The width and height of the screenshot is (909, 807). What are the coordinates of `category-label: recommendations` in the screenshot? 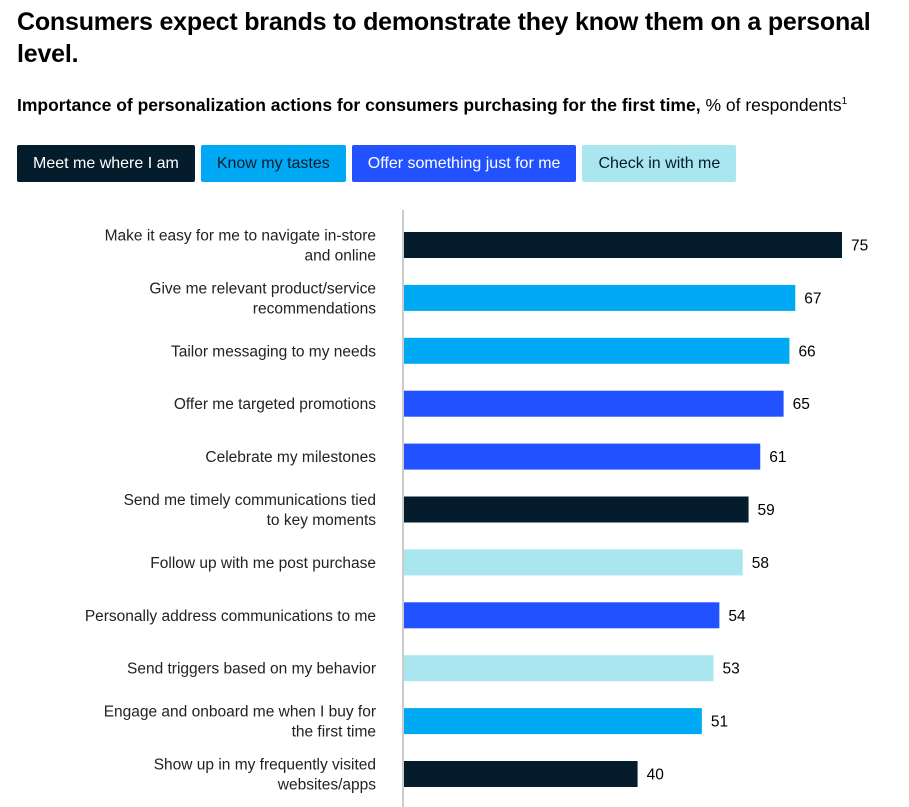 It's located at (314, 308).